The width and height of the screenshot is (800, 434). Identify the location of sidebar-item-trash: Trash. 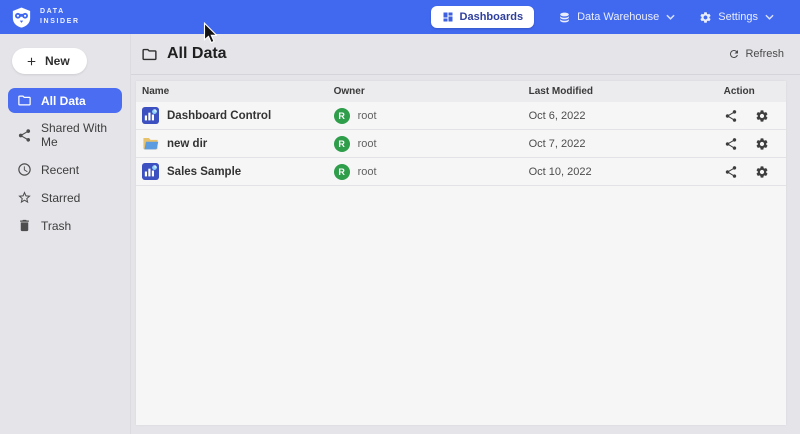
(65, 225).